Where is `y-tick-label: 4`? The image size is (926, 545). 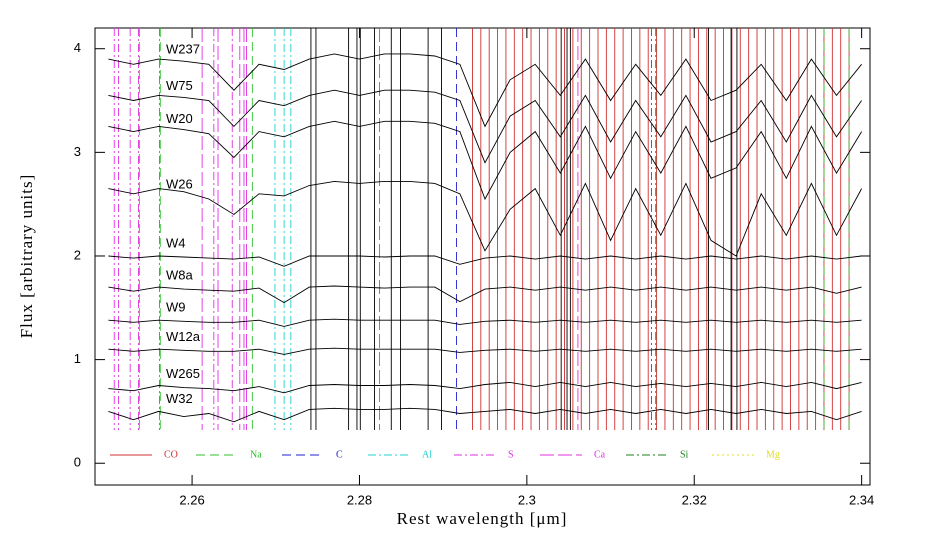
y-tick-label: 4 is located at coordinates (77, 47).